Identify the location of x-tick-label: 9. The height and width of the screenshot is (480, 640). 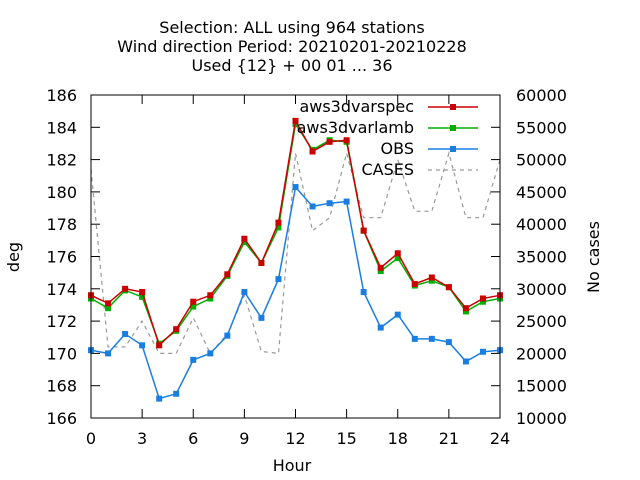
(244, 438).